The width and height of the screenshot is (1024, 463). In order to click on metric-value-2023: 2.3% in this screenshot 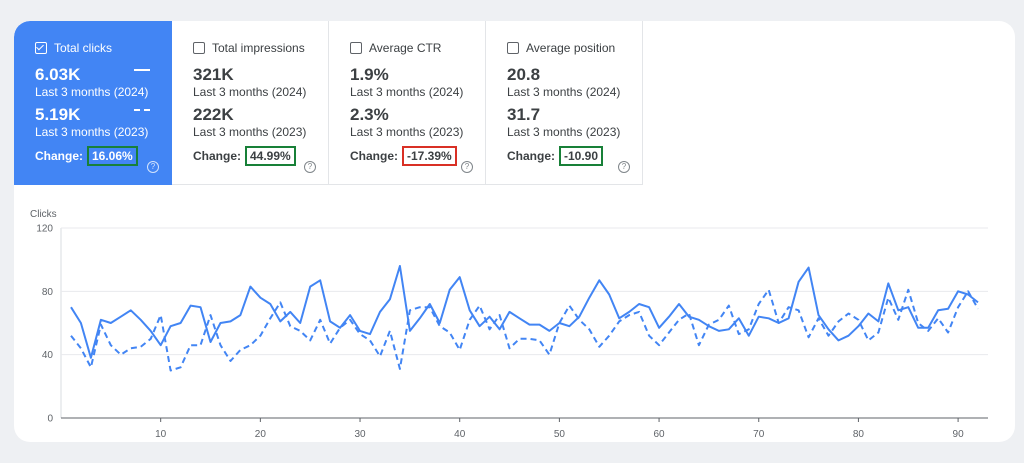, I will do `click(369, 114)`.